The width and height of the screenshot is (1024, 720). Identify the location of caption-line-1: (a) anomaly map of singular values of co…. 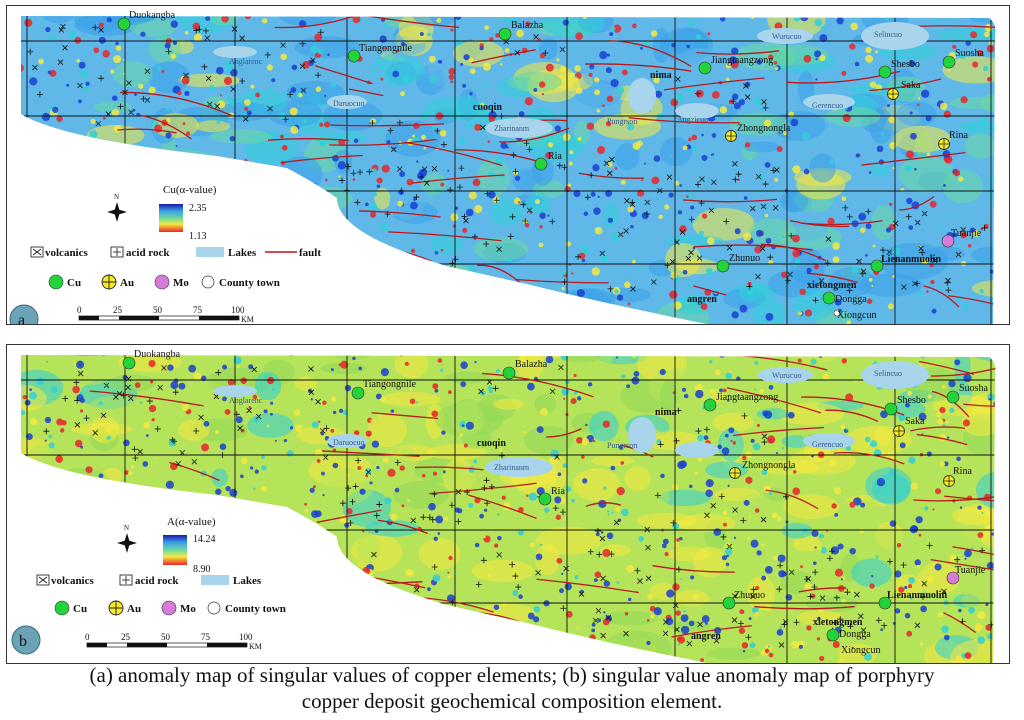
(512, 675).